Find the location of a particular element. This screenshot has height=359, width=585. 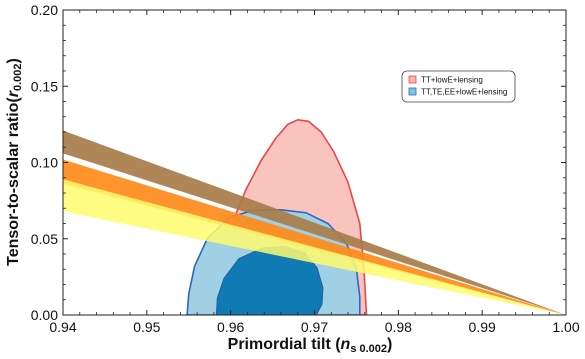

y-axis-title: Tensor-to-scalar ratio(r0.002) is located at coordinates (14, 162).